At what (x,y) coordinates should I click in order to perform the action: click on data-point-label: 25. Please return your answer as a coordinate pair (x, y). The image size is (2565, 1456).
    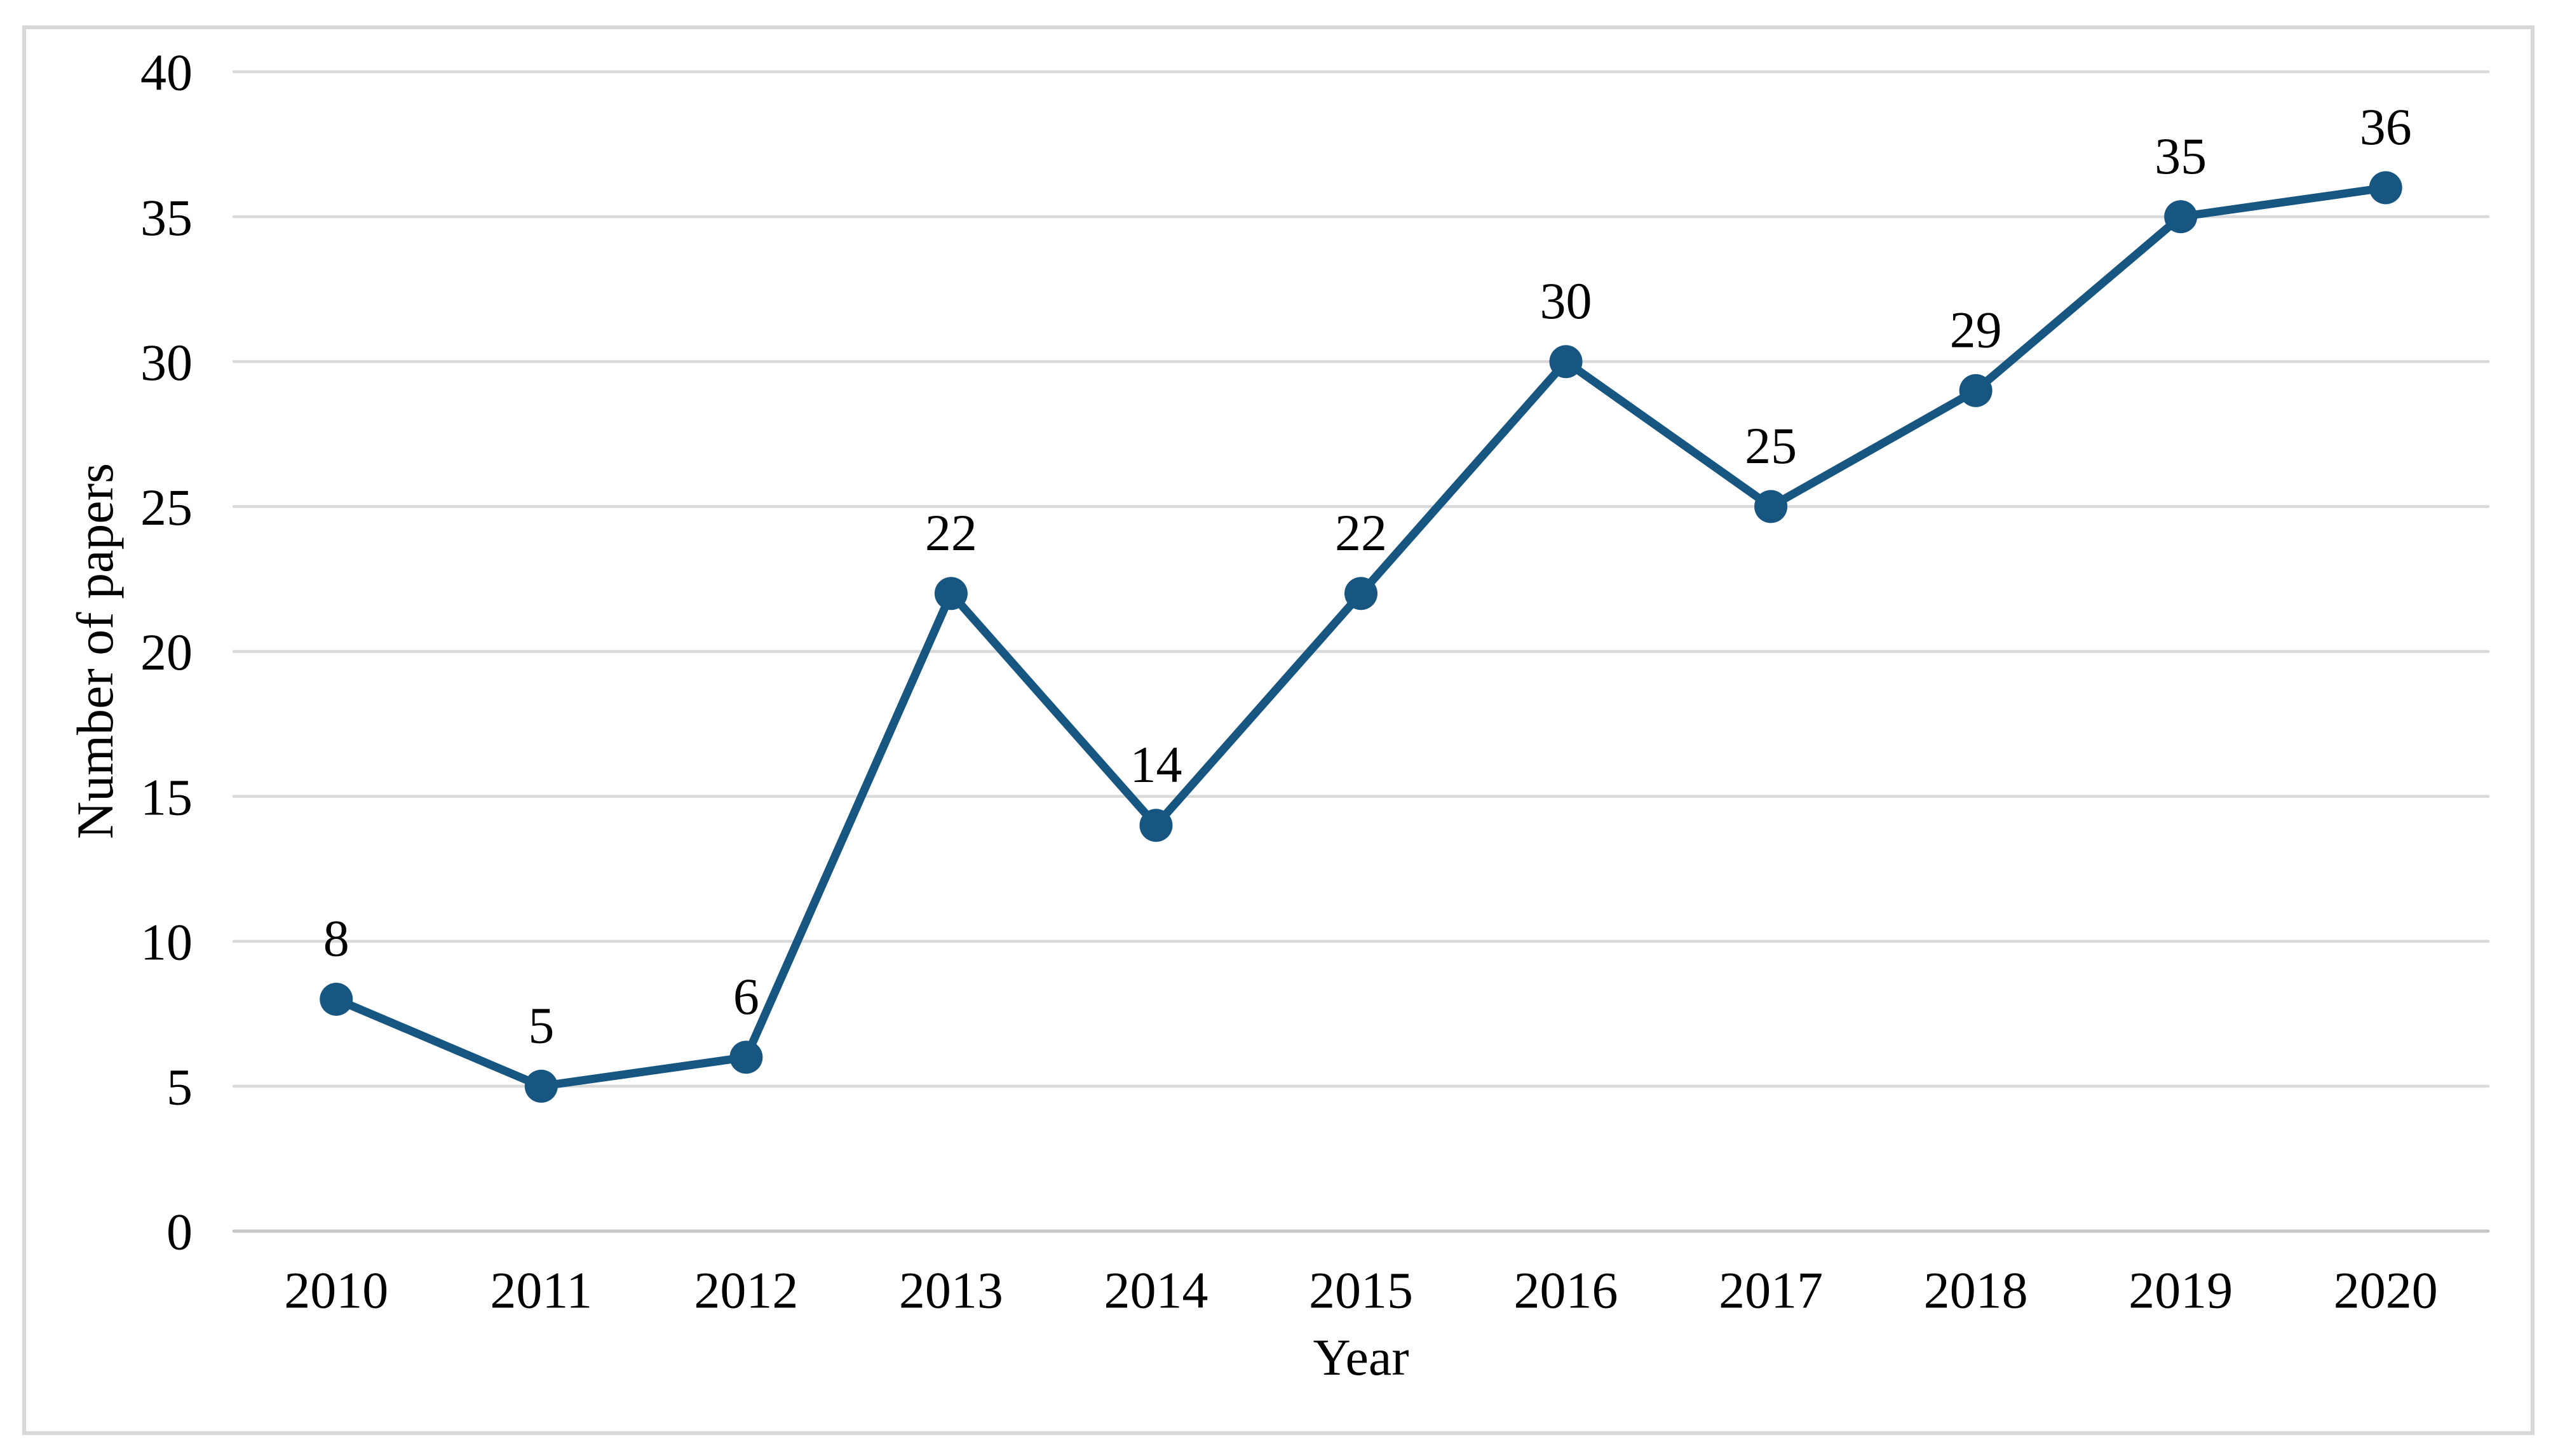
    Looking at the image, I should click on (1771, 446).